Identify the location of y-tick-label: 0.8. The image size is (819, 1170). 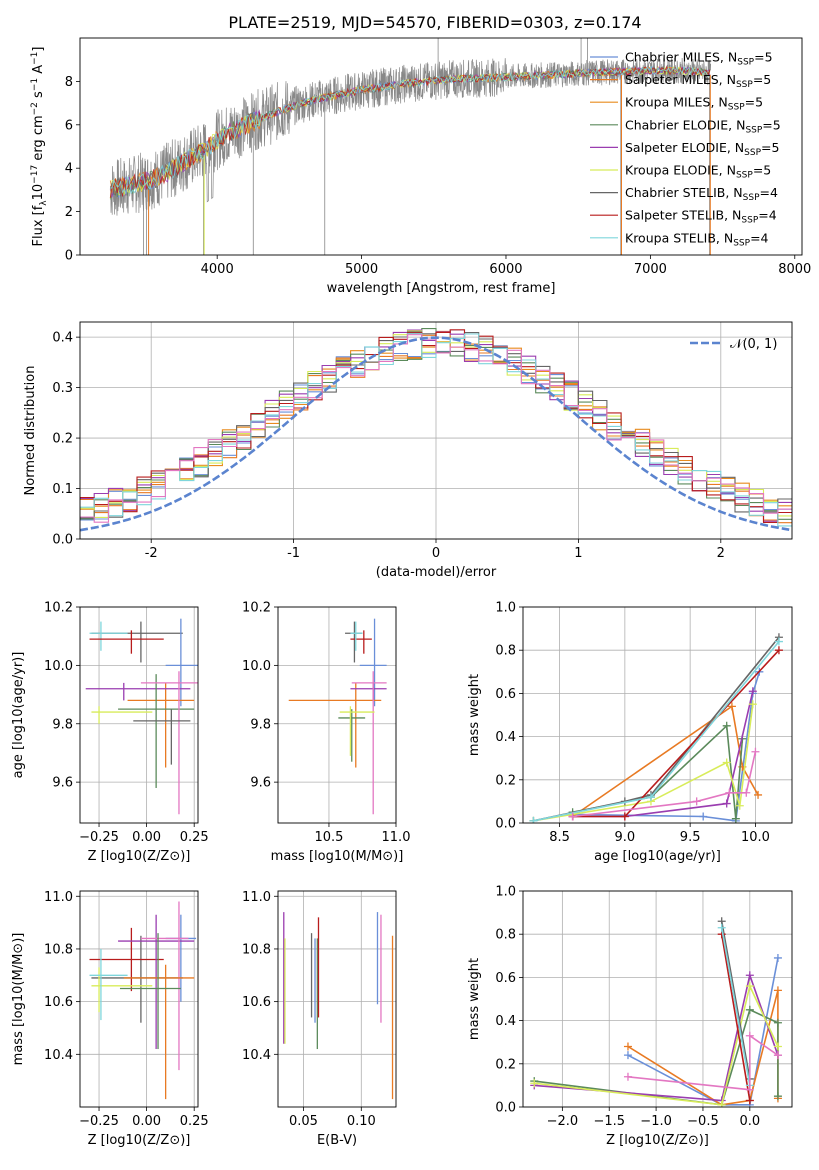
(505, 935).